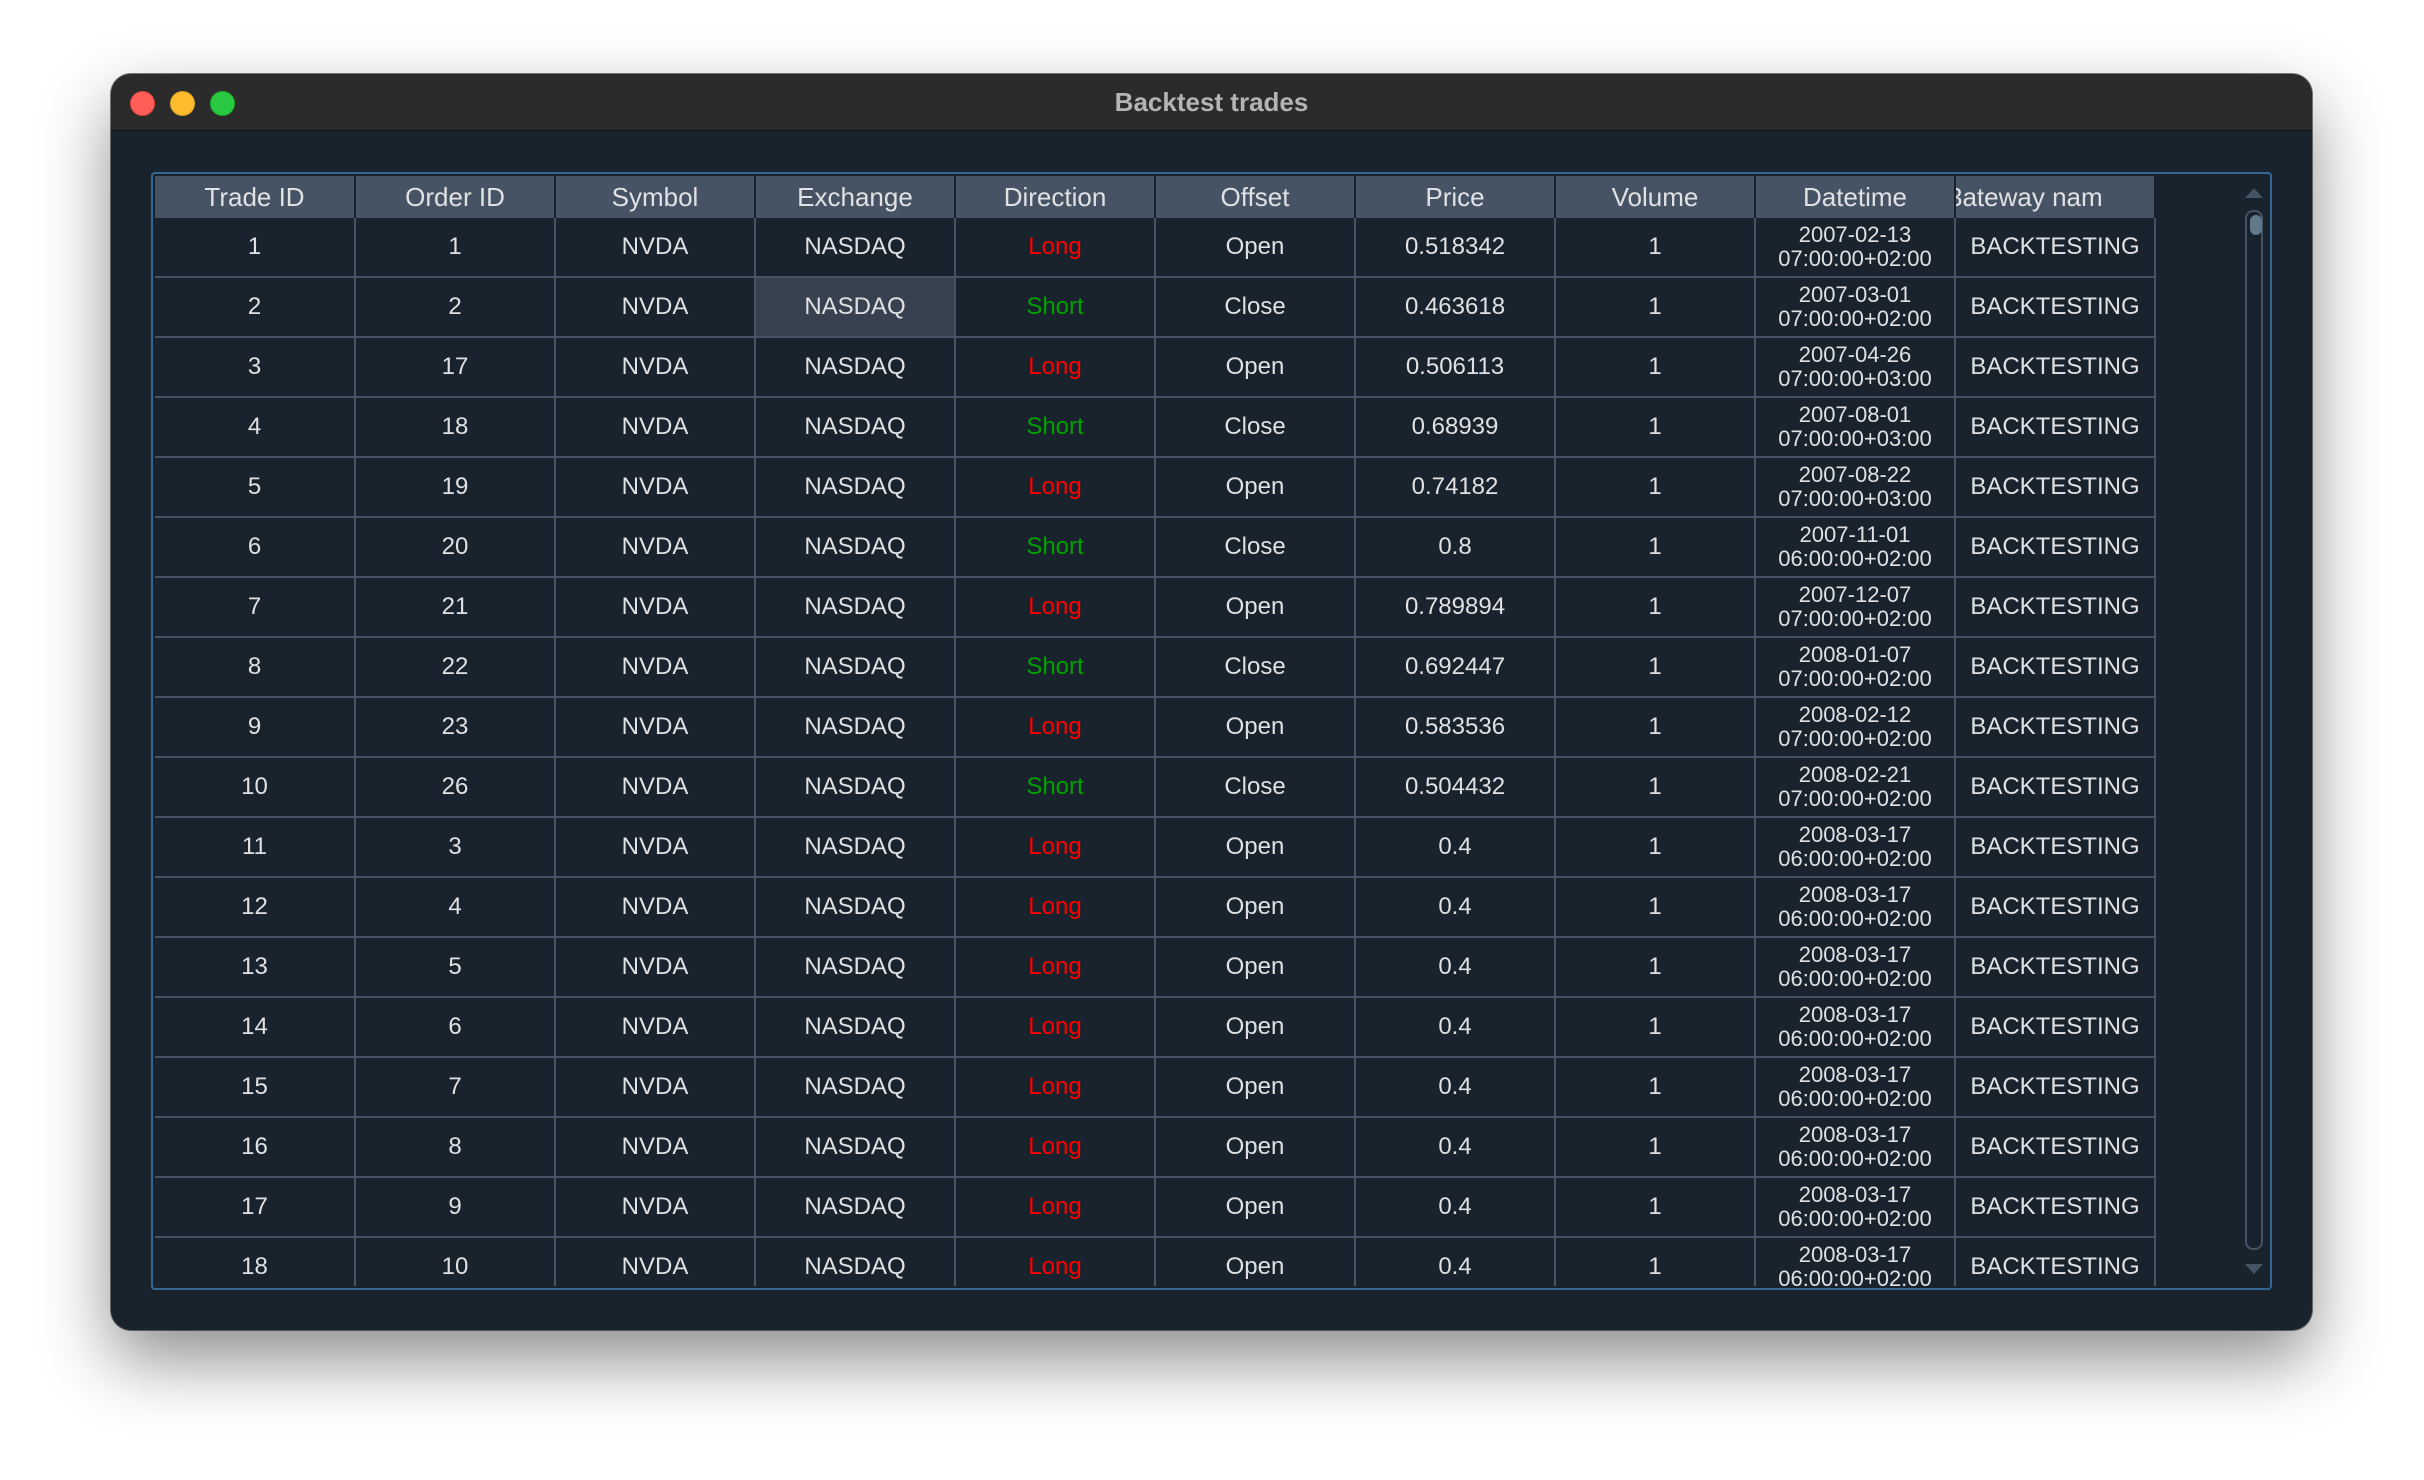  I want to click on column-header-order-id: Order ID, so click(455, 197).